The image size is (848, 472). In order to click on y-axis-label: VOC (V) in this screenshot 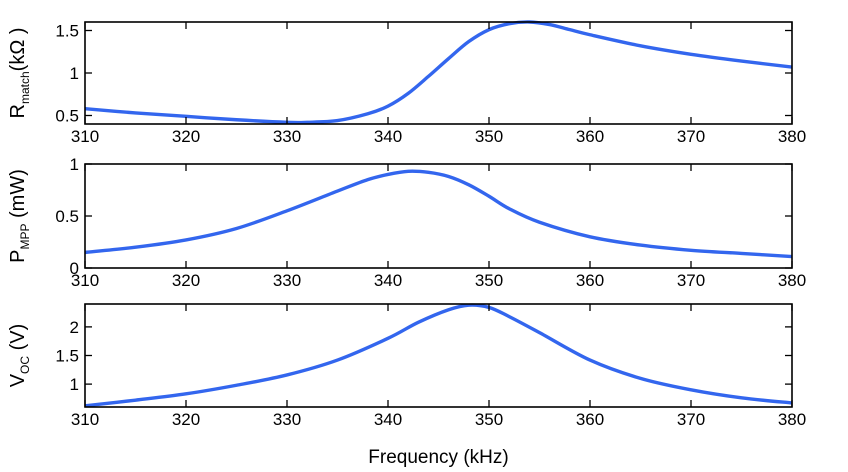, I will do `click(19, 356)`.